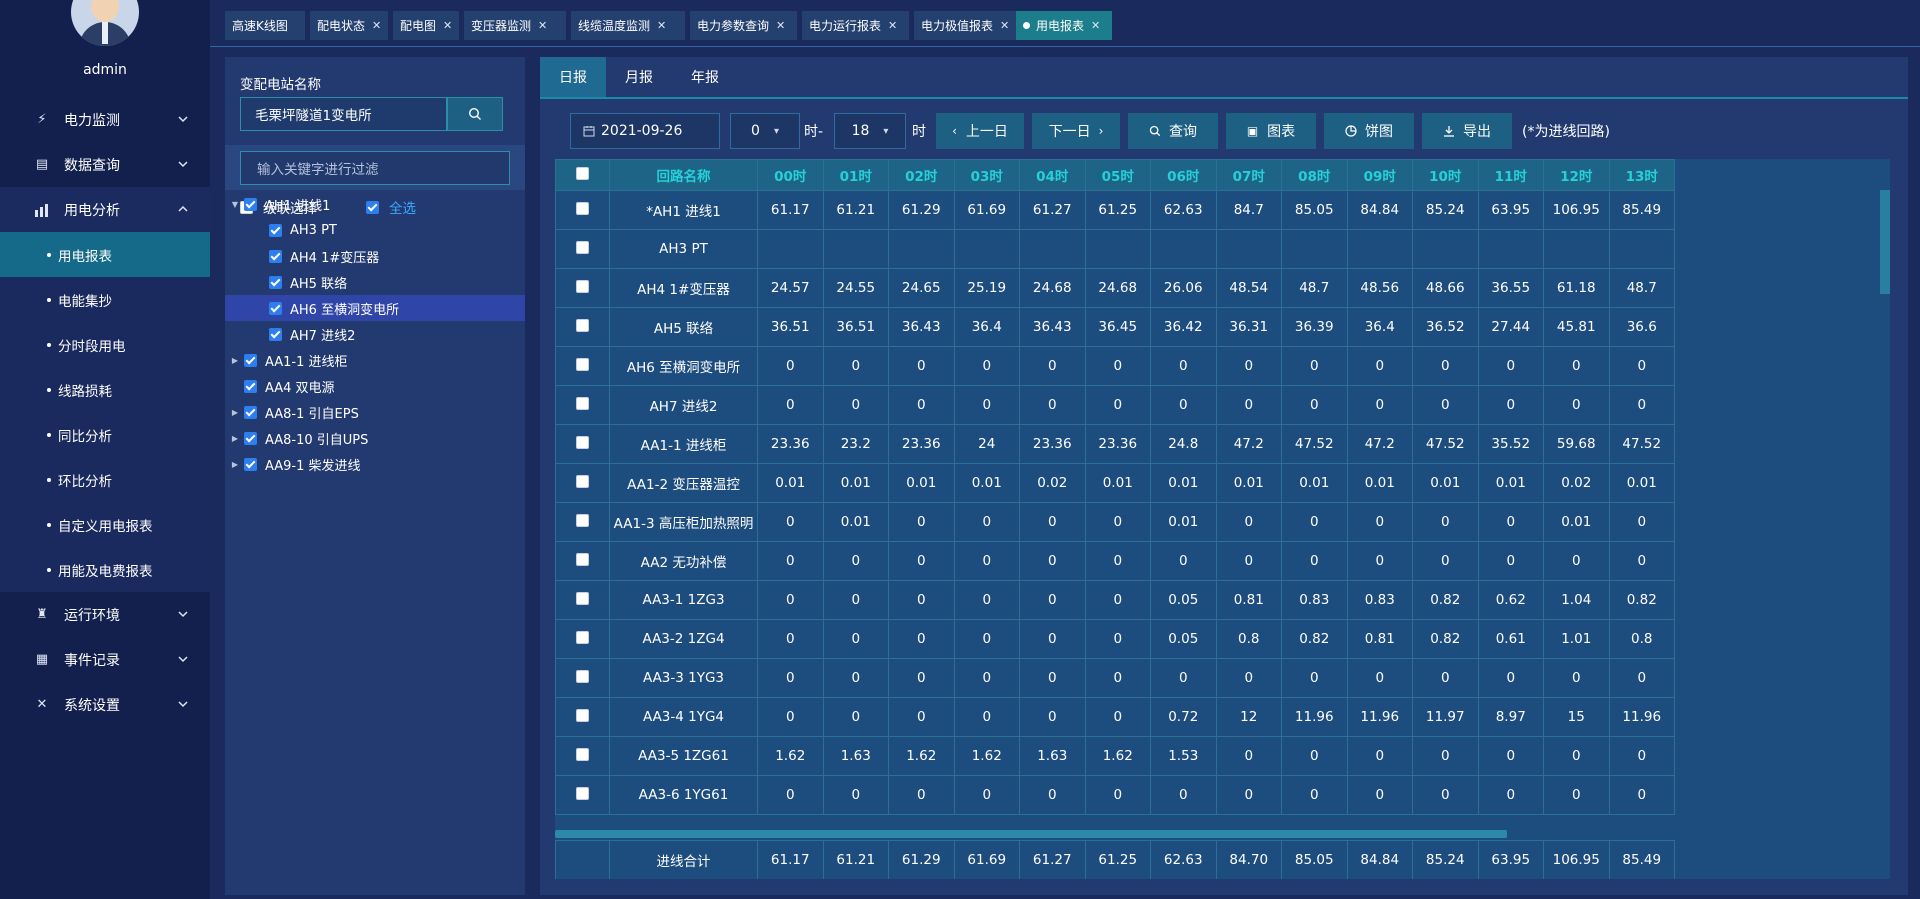 The width and height of the screenshot is (1920, 899). I want to click on menu-system-settings: ✕ 系统设置, so click(105, 704).